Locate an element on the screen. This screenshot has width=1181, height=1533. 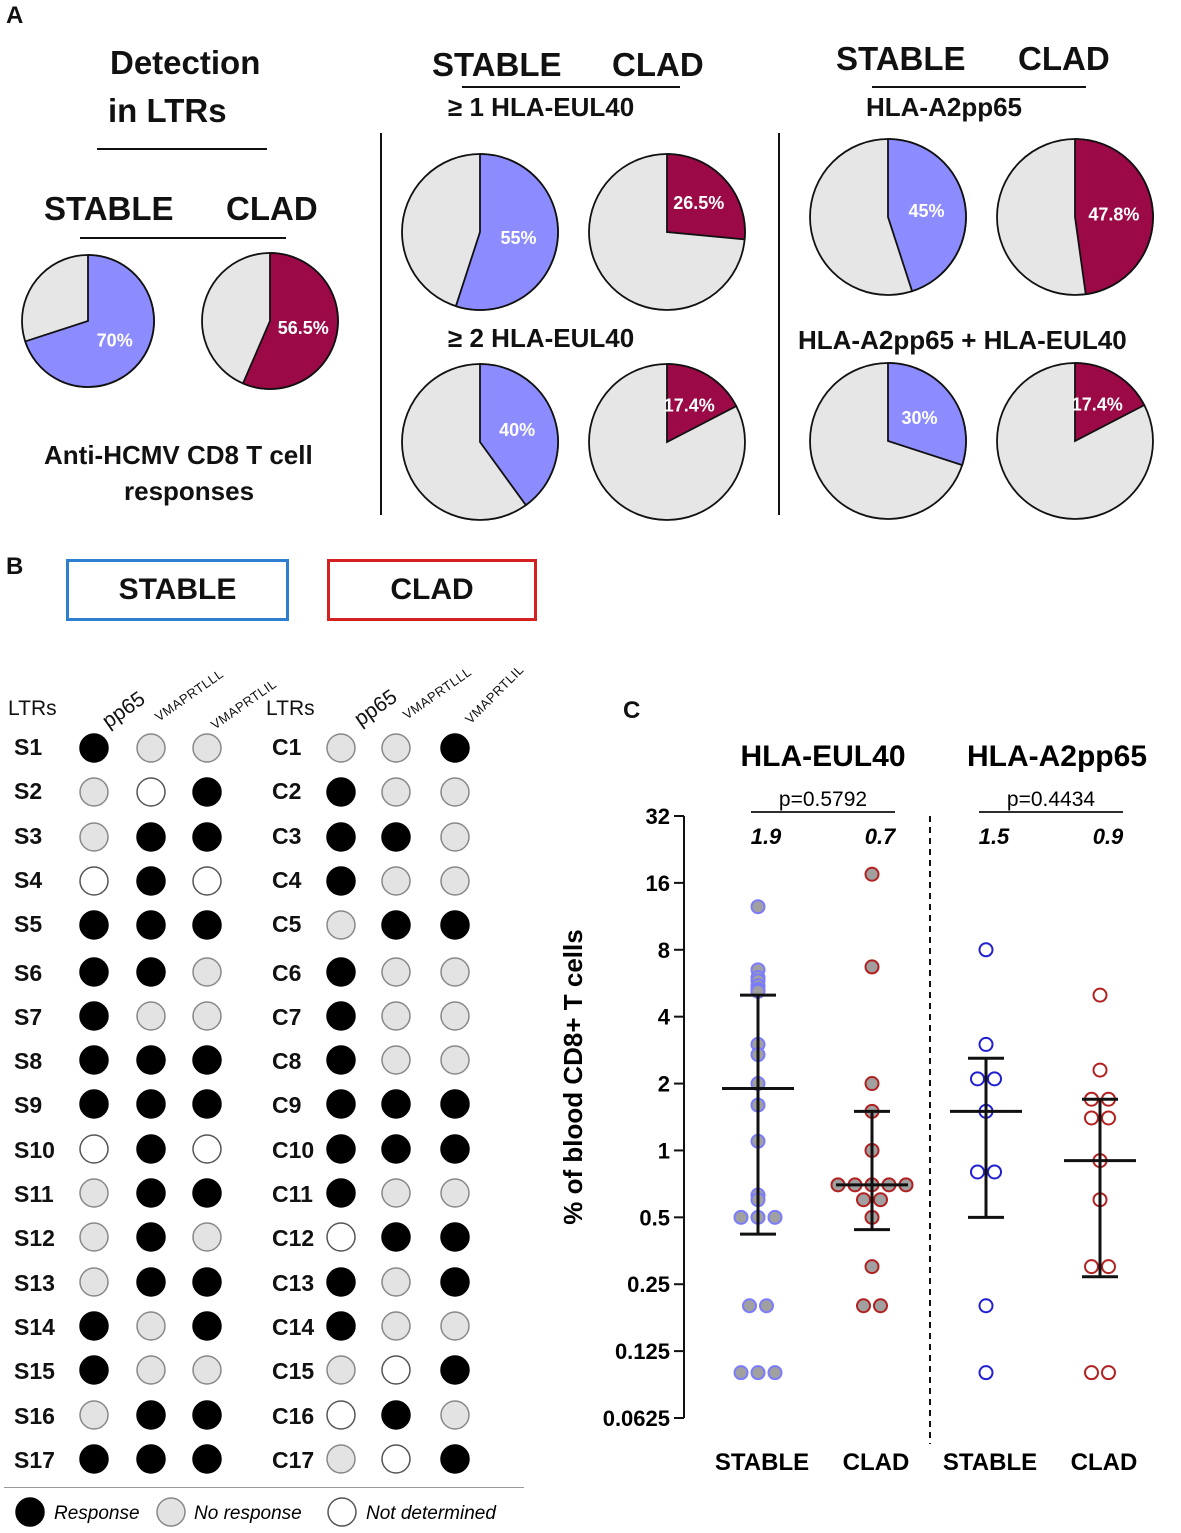
left-caption-line2: responses is located at coordinates (189, 491).